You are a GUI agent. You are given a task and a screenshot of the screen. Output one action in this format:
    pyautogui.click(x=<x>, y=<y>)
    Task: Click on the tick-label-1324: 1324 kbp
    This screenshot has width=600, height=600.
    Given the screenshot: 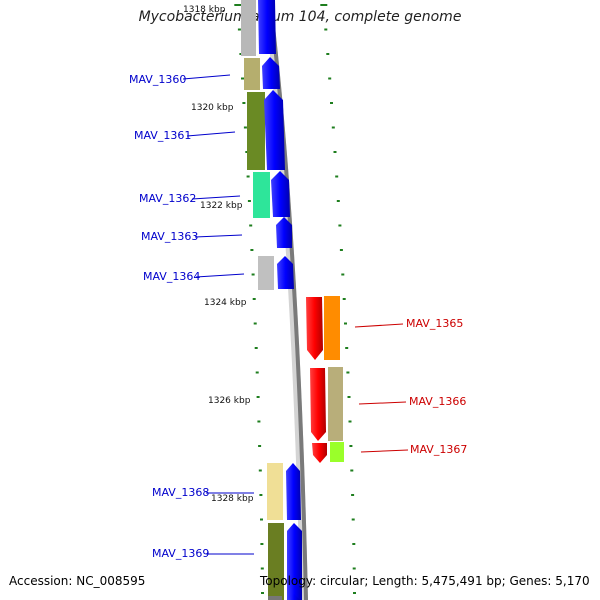 What is the action you would take?
    pyautogui.click(x=225, y=303)
    